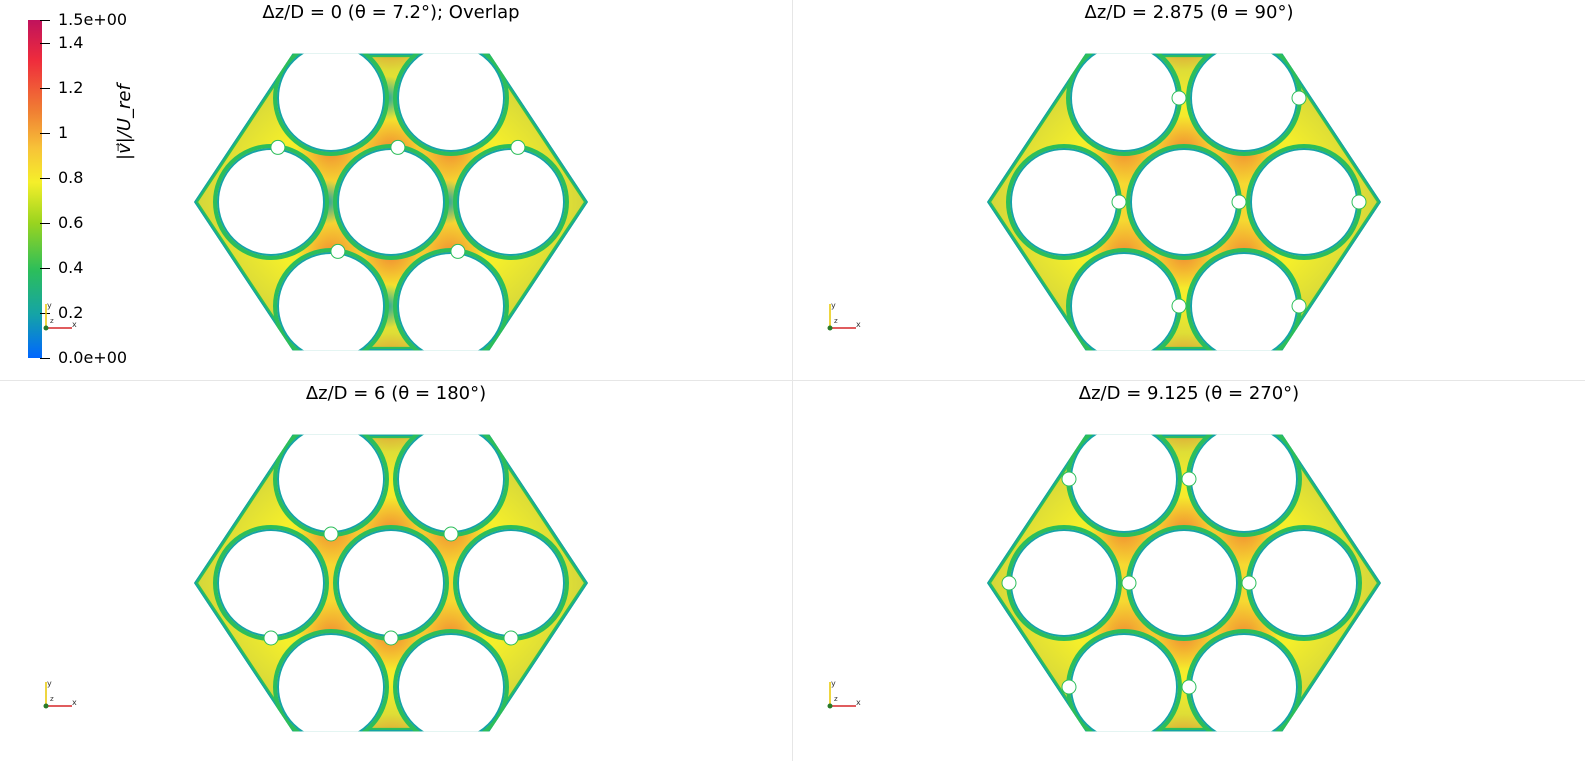  I want to click on panel-3-title: Δz/D = 6 (θ = 180°), so click(396, 393).